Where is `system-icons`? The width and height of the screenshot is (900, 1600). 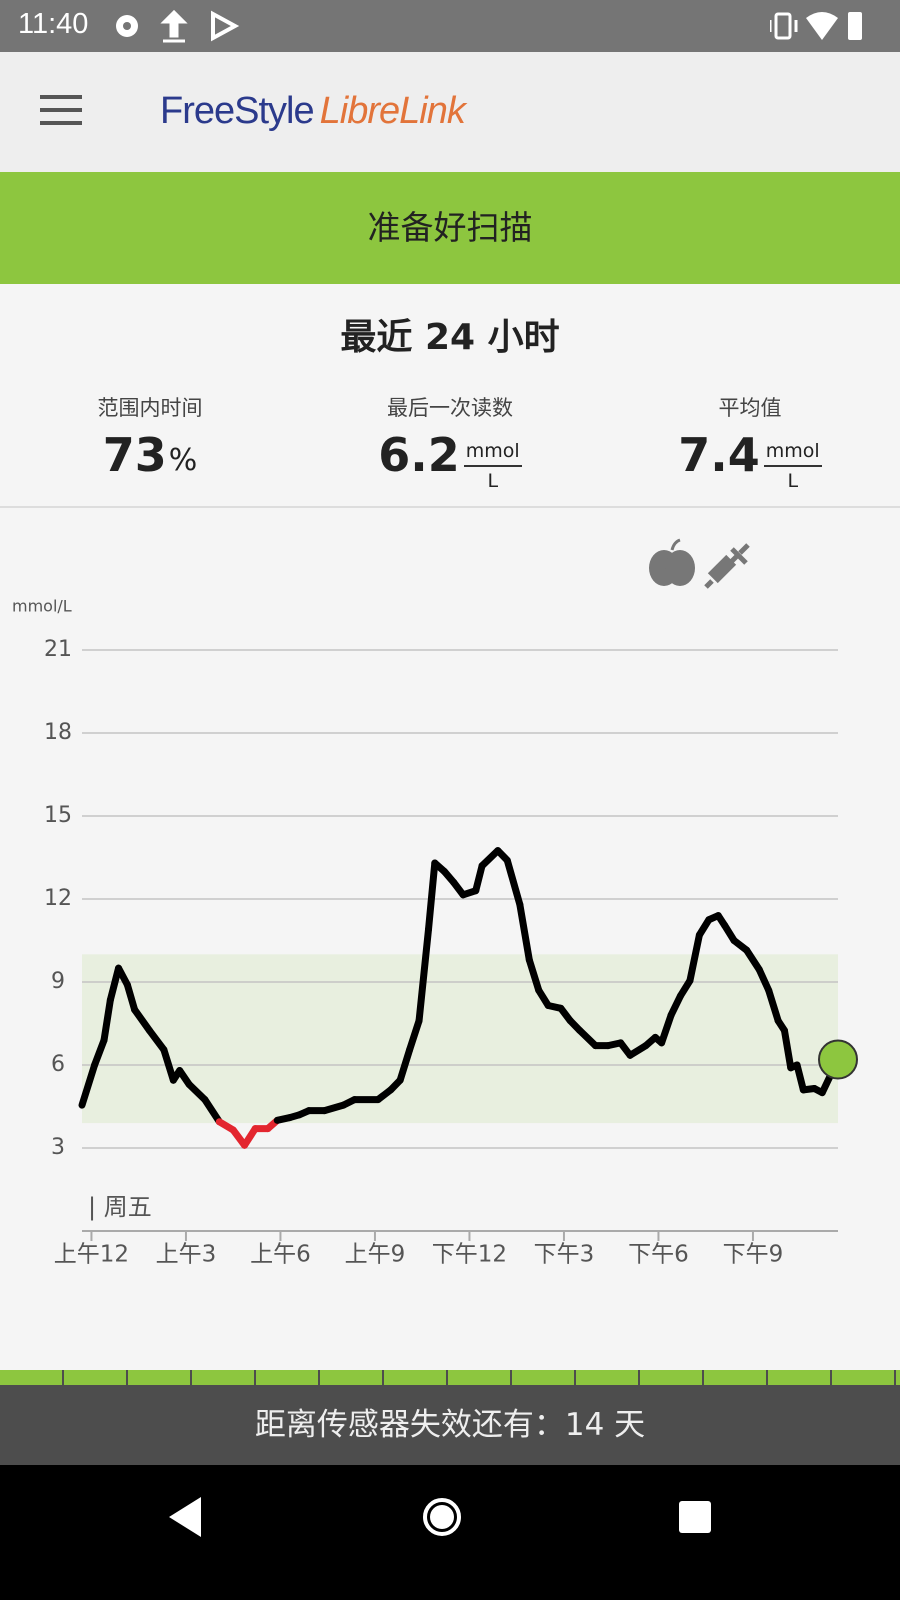 system-icons is located at coordinates (816, 26).